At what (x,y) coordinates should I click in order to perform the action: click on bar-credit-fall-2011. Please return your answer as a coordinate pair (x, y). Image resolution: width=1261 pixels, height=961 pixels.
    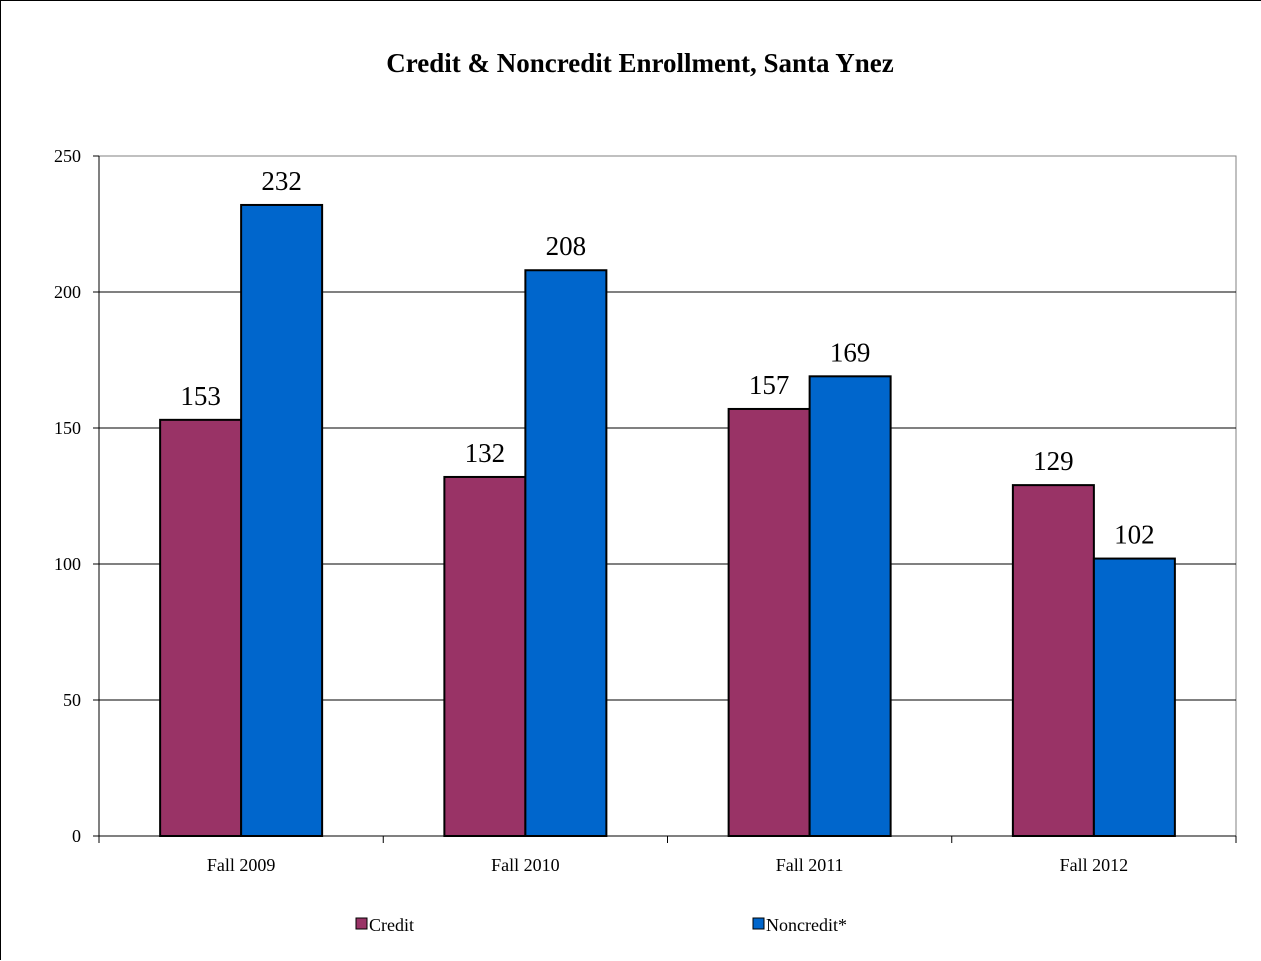
    Looking at the image, I should click on (769, 622).